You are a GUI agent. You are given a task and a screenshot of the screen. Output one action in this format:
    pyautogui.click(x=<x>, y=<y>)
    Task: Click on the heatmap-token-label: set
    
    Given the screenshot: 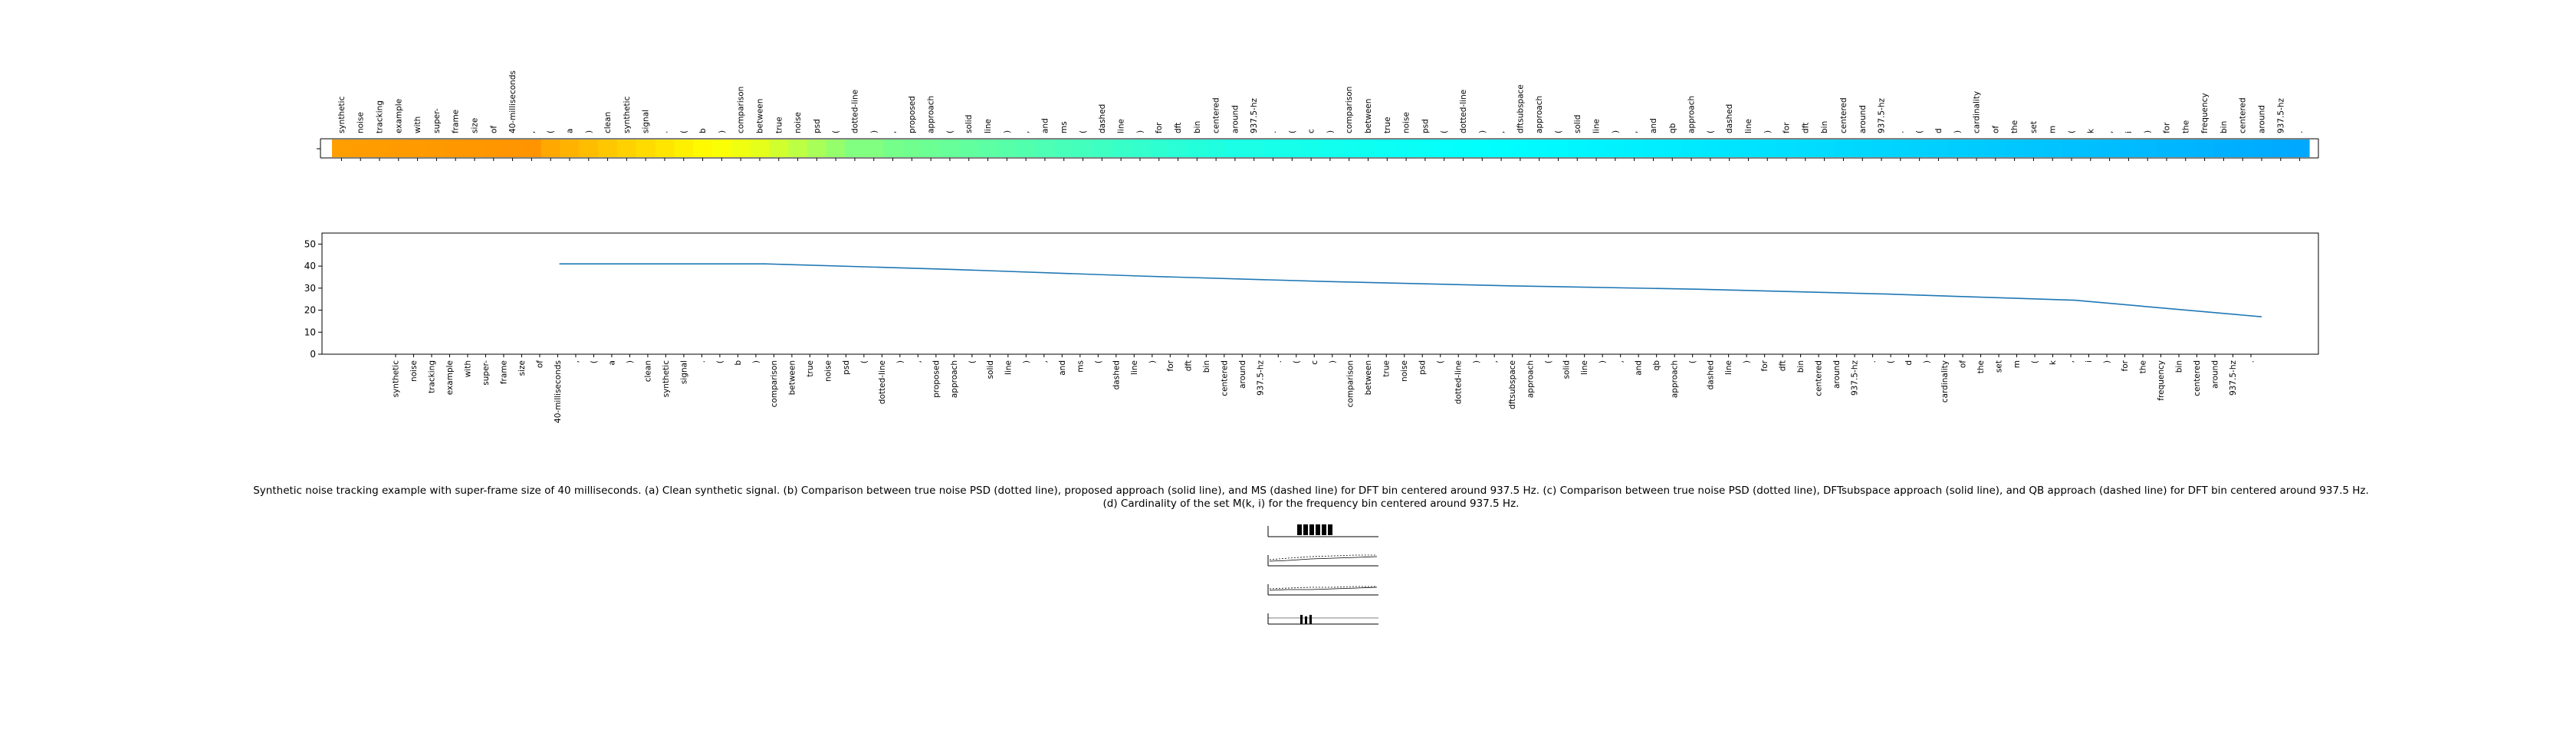 What is the action you would take?
    pyautogui.click(x=2034, y=127)
    